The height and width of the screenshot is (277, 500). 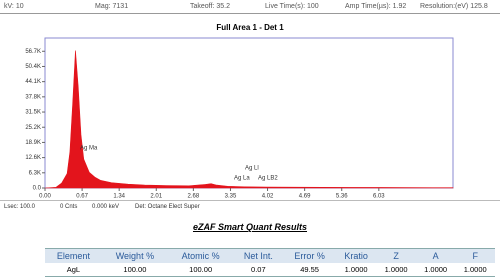 I want to click on y-tick-label: 25.2K, so click(x=33, y=128).